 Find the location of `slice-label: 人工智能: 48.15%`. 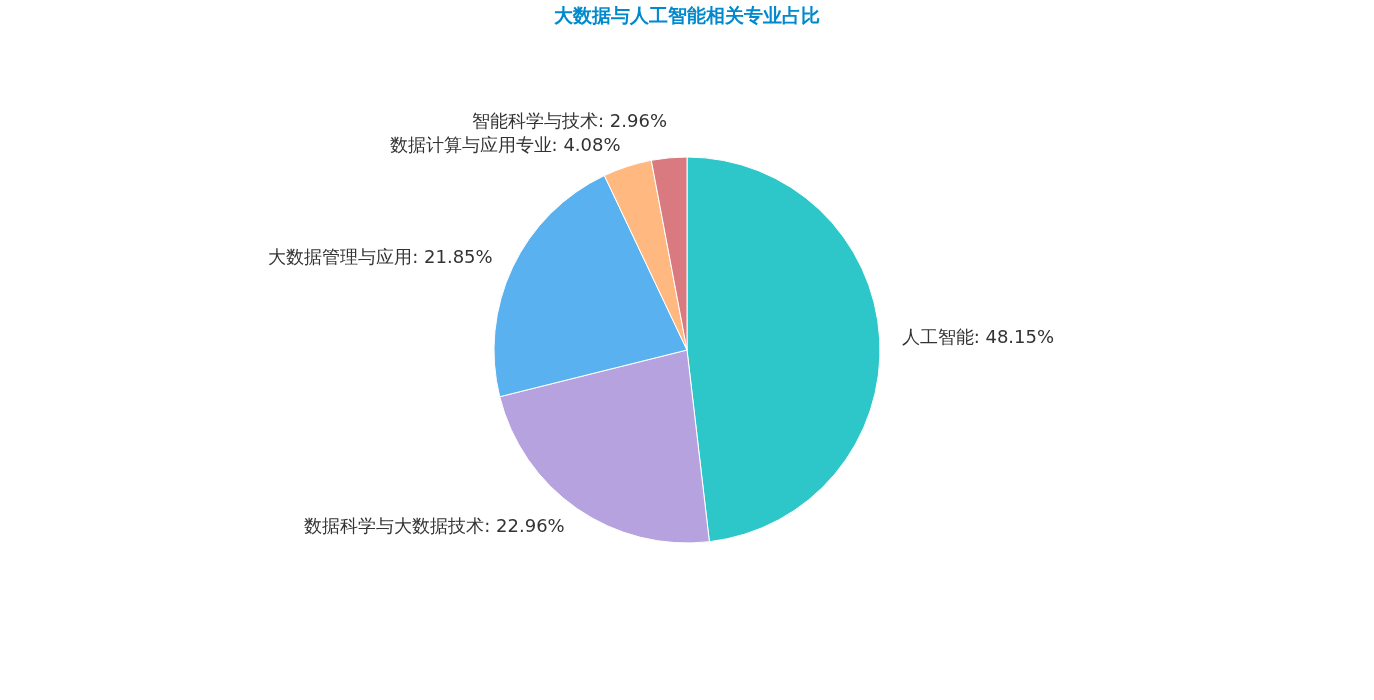

slice-label: 人工智能: 48.15% is located at coordinates (978, 336).